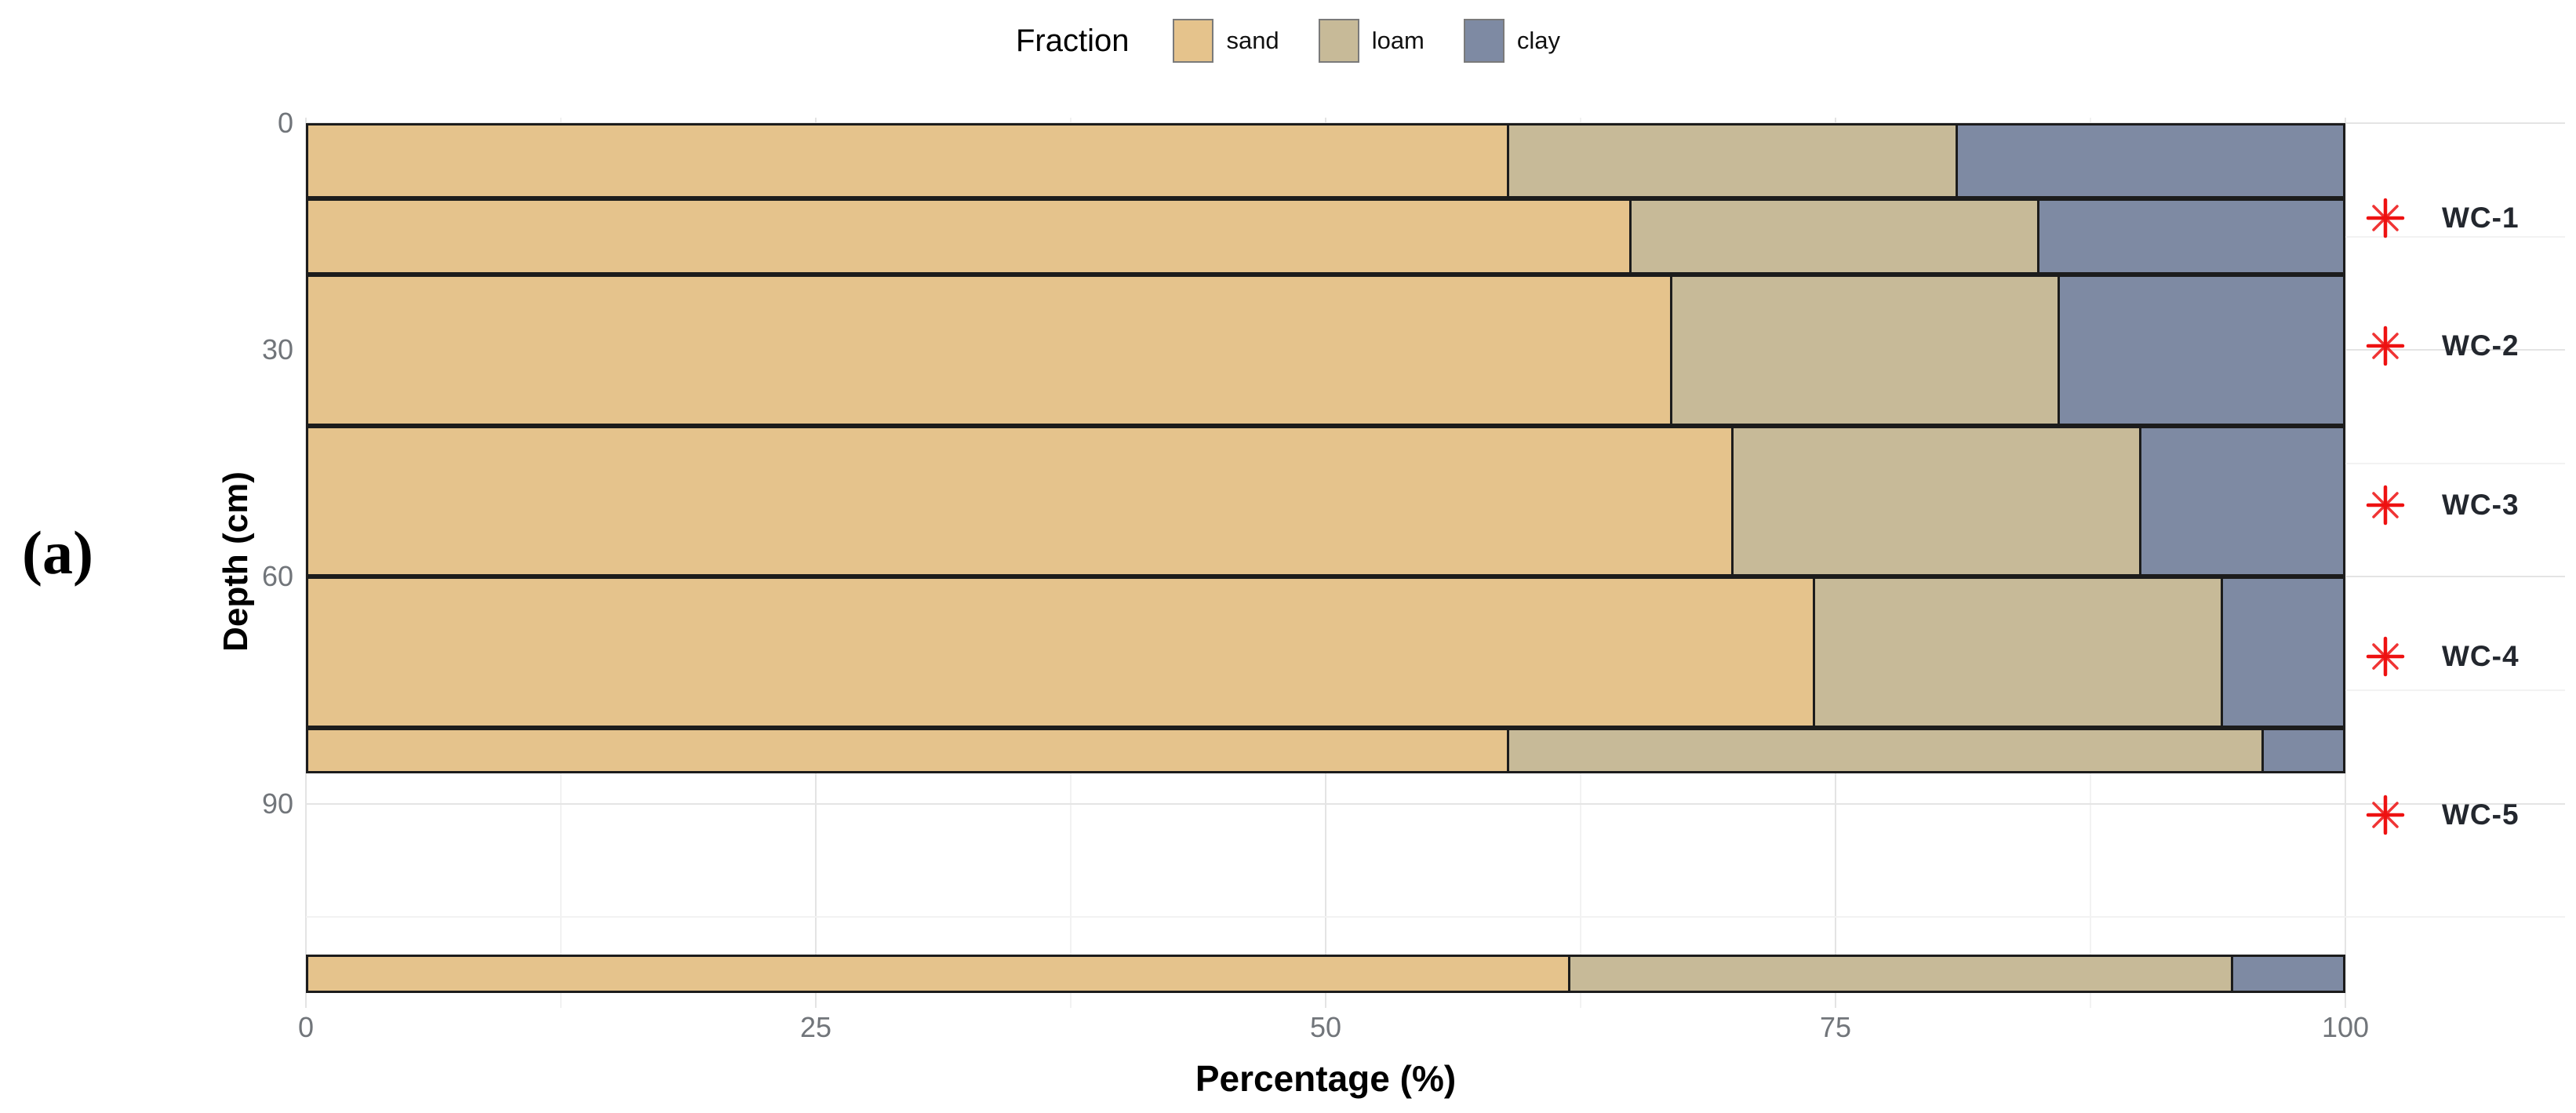 The width and height of the screenshot is (2576, 1113). I want to click on bar-row-3-segment-loam, so click(1865, 350).